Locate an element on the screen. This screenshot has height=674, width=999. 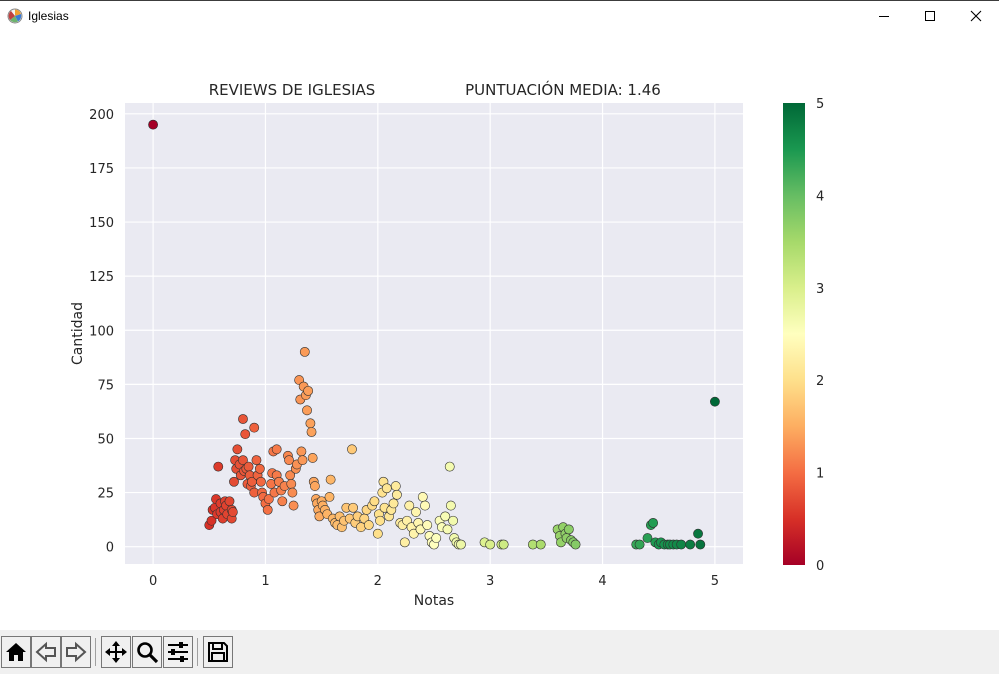
x-tick-label: 1 is located at coordinates (265, 581).